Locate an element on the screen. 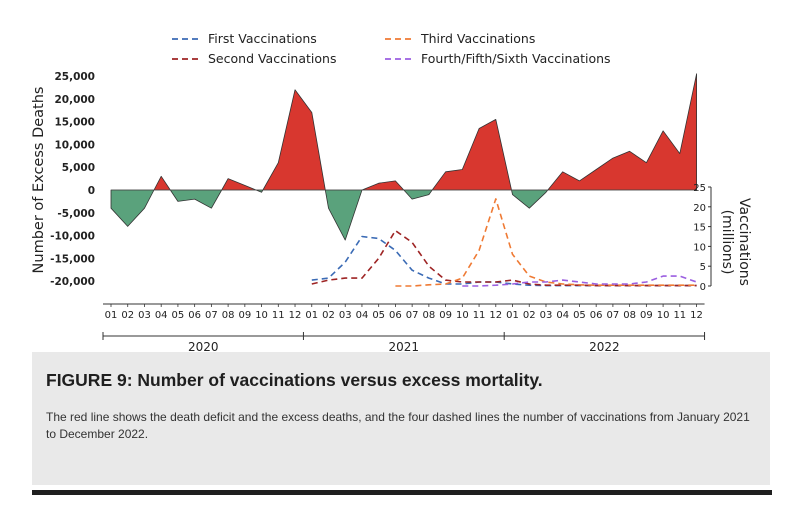 This screenshot has width=800, height=522. legend-label-1: Second Vaccinations is located at coordinates (272, 58).